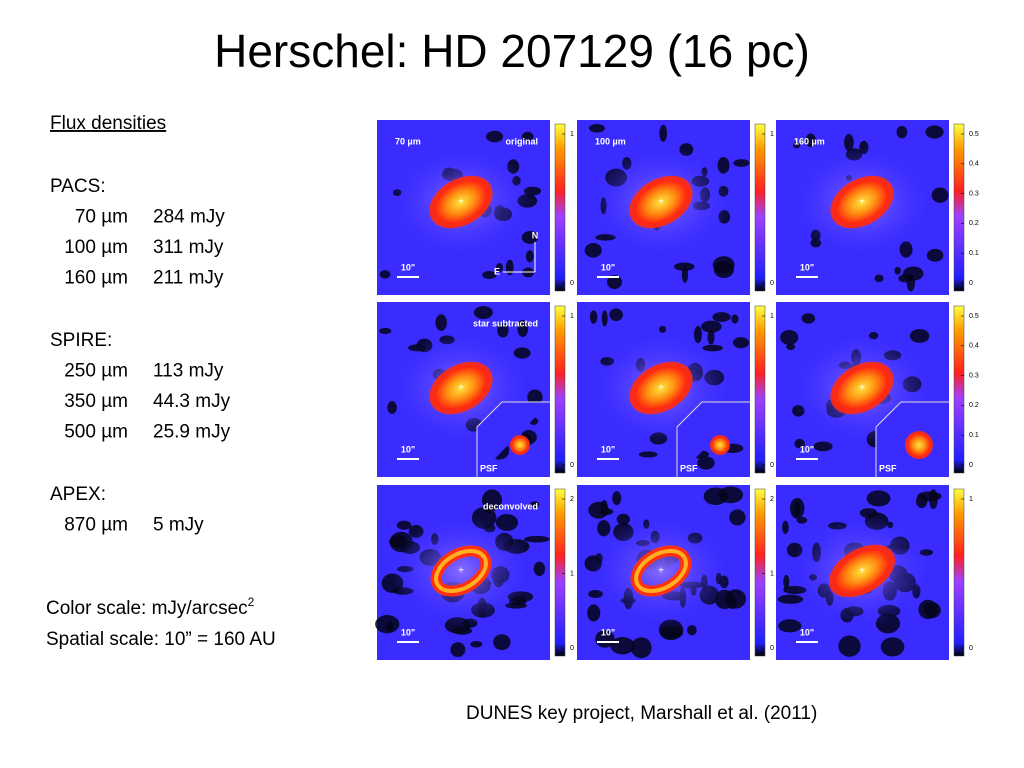 This screenshot has height=768, width=1024. Describe the element at coordinates (675, 207) in the screenshot. I see `panel: +100 µm 10" 1 0` at that location.